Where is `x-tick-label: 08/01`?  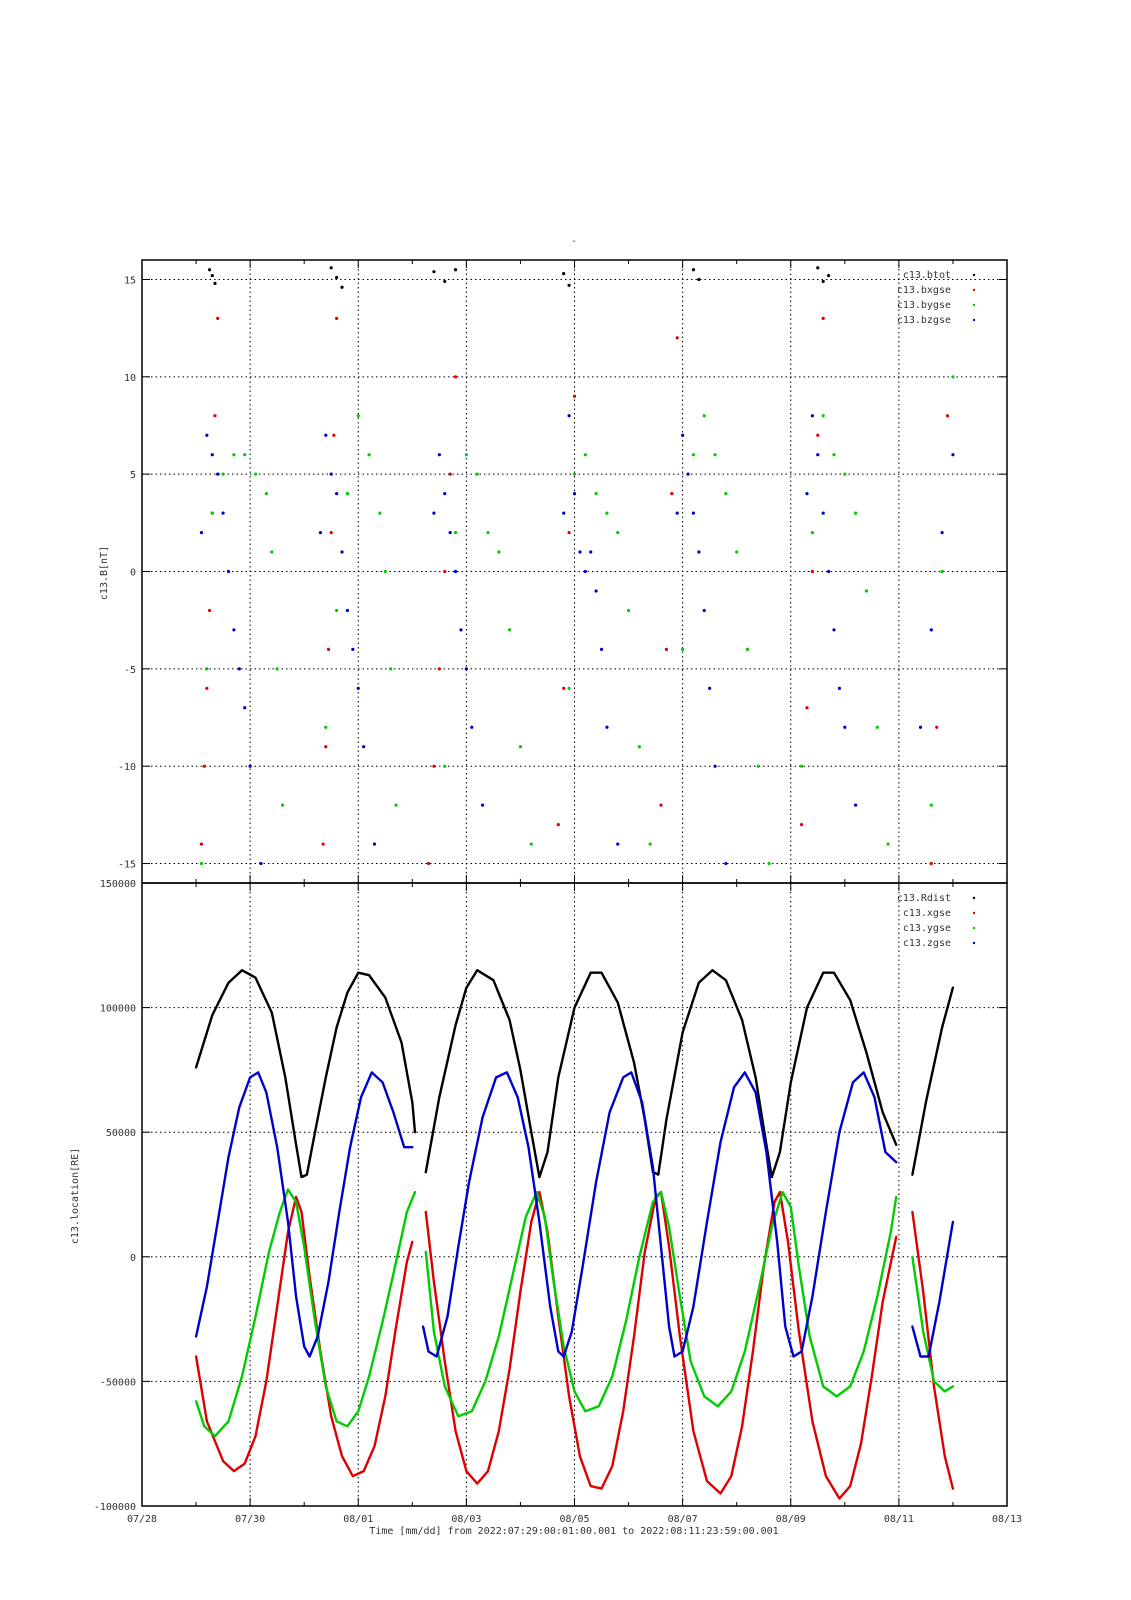 x-tick-label: 08/01 is located at coordinates (358, 1519).